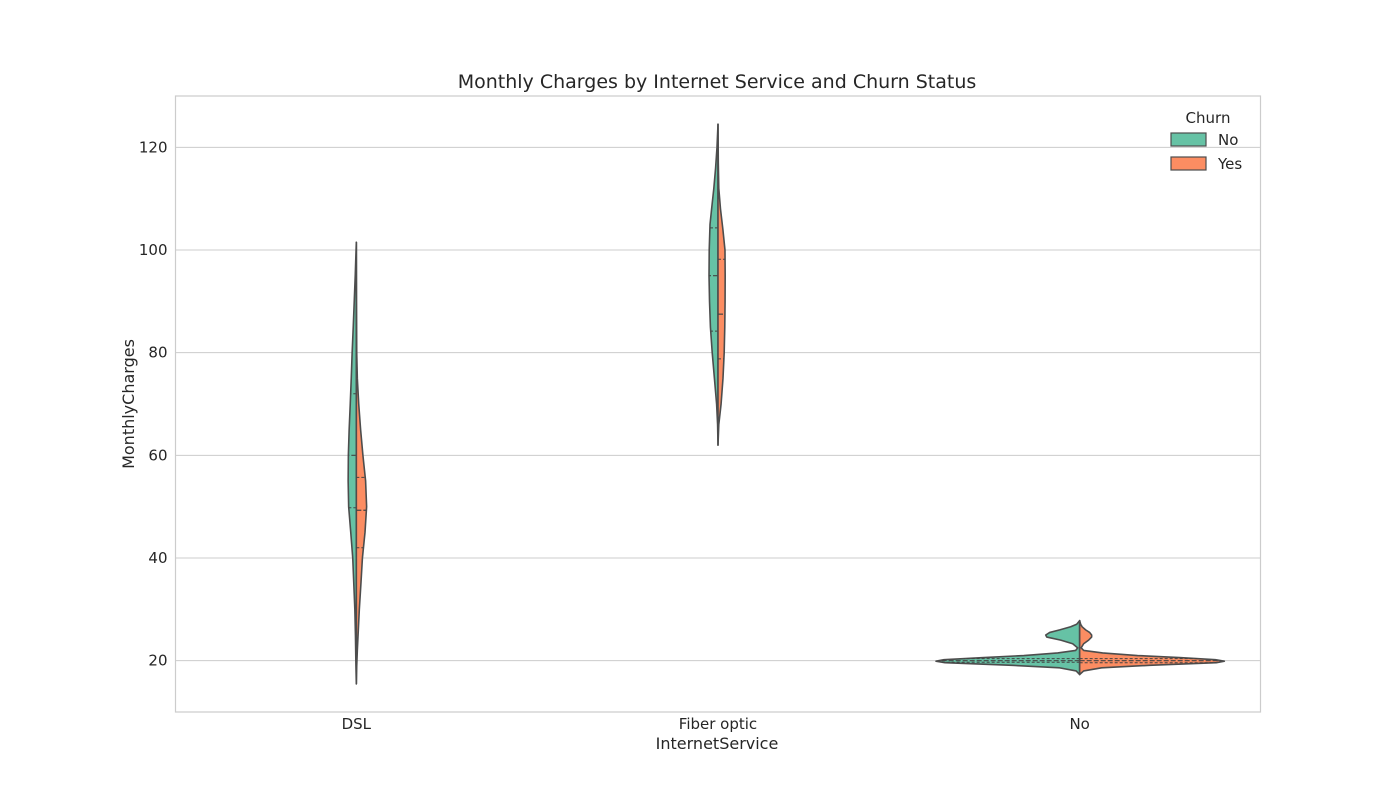 This screenshot has width=1400, height=800. Describe the element at coordinates (153, 403) in the screenshot. I see `y-tick-labels: 20 40 60 80 100 120` at that location.